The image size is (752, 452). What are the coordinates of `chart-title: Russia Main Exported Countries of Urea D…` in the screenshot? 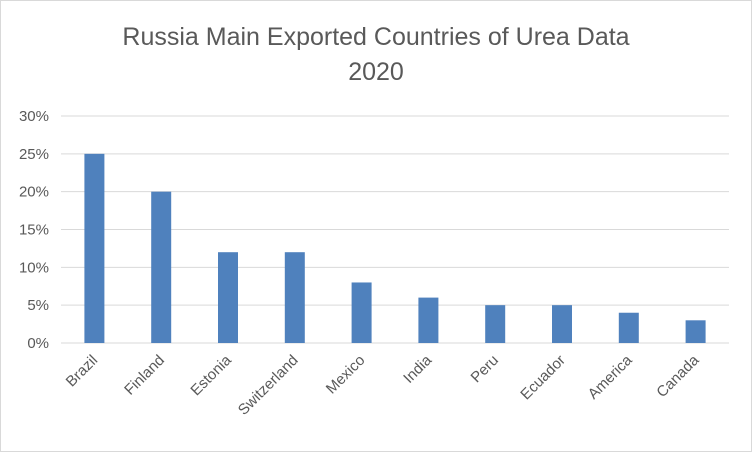 It's located at (376, 37).